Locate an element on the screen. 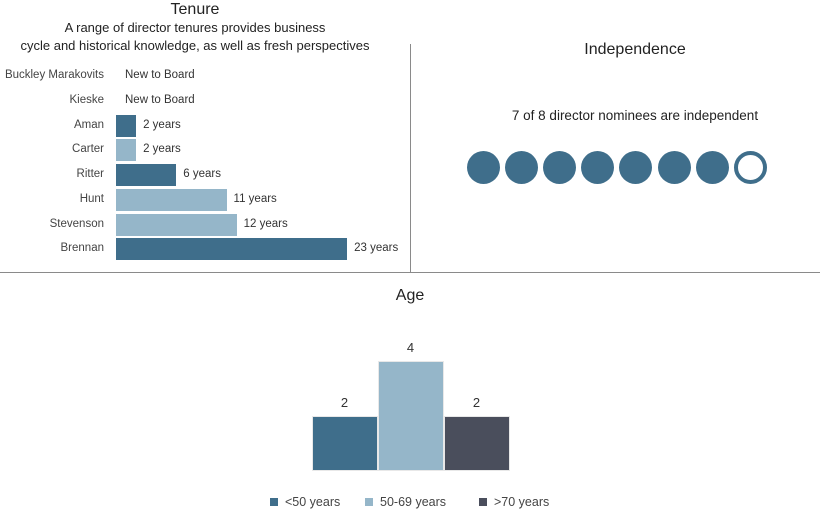 The width and height of the screenshot is (820, 509). age-title: Age is located at coordinates (410, 295).